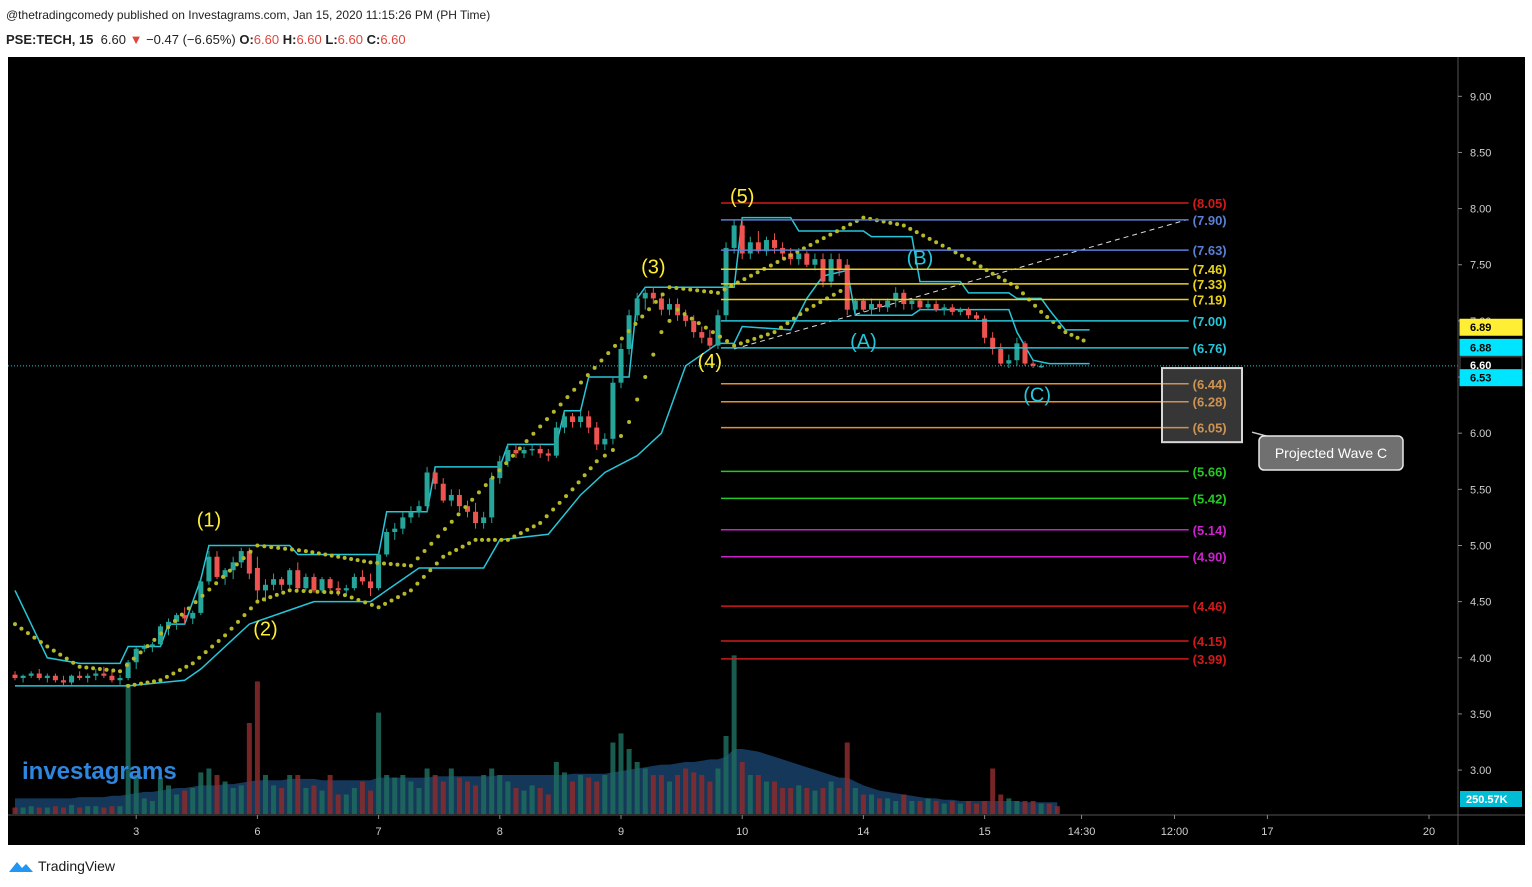  What do you see at coordinates (61, 866) in the screenshot?
I see `tradingview-footer: TradingView` at bounding box center [61, 866].